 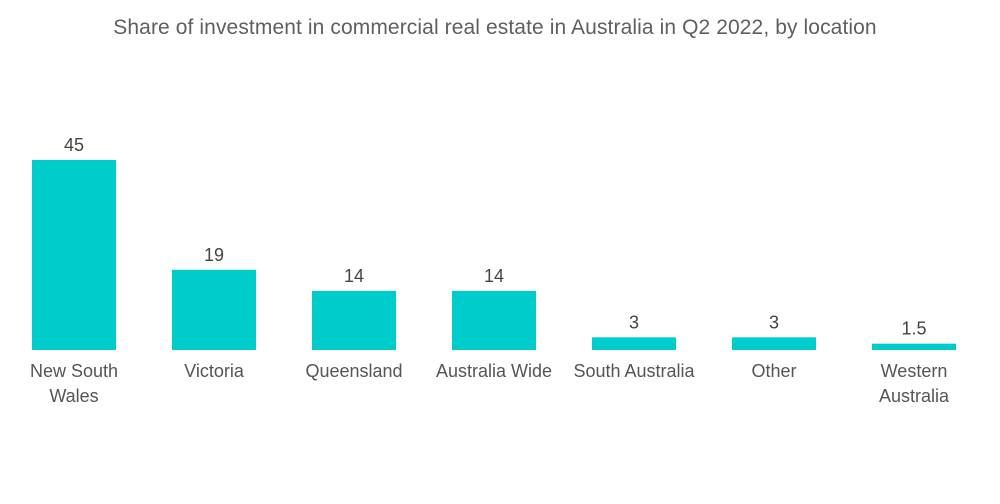 What do you see at coordinates (914, 383) in the screenshot?
I see `category-label-6: Western Australia` at bounding box center [914, 383].